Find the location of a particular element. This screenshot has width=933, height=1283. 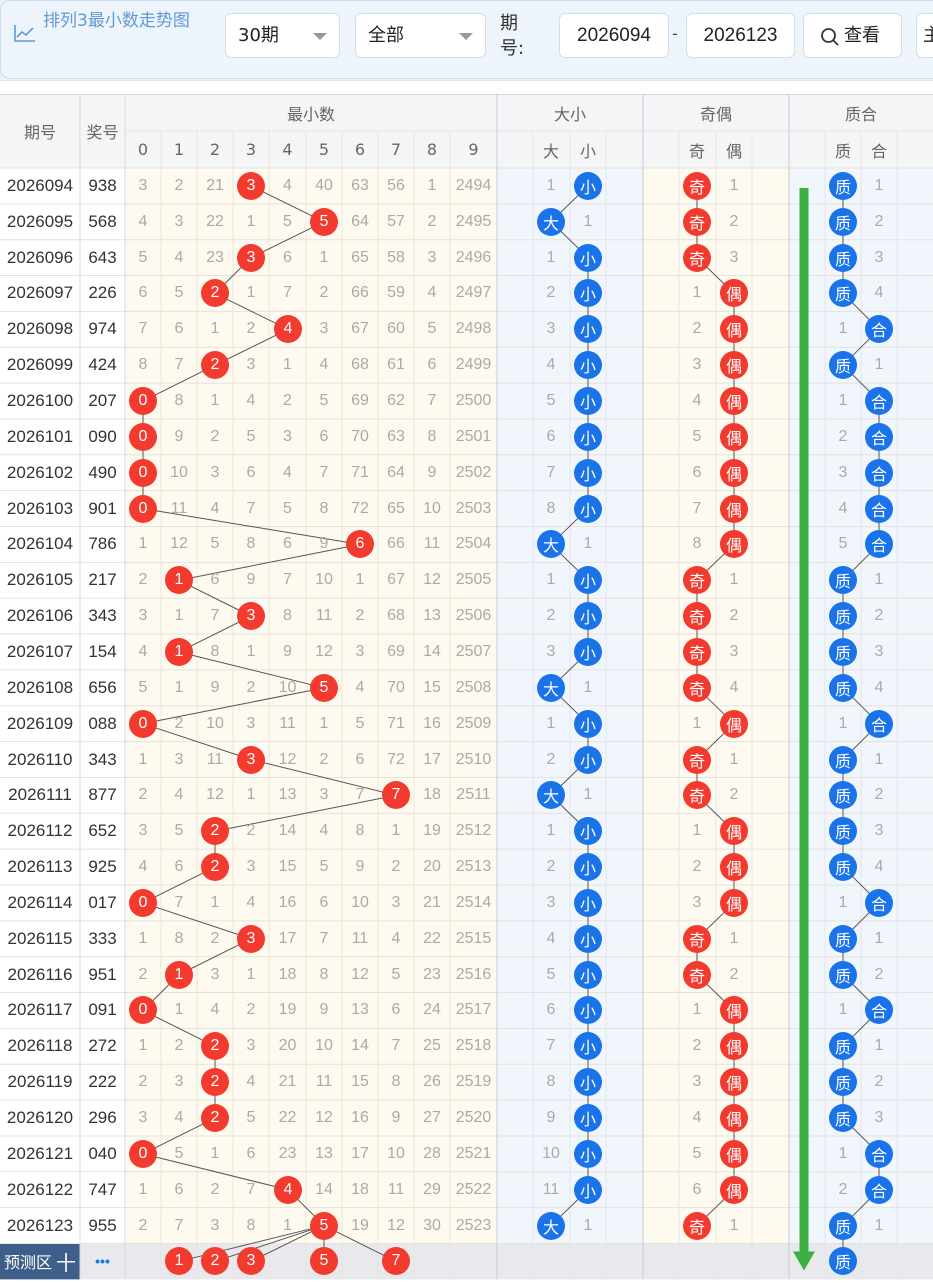

prize-cell: 925 is located at coordinates (102, 867).